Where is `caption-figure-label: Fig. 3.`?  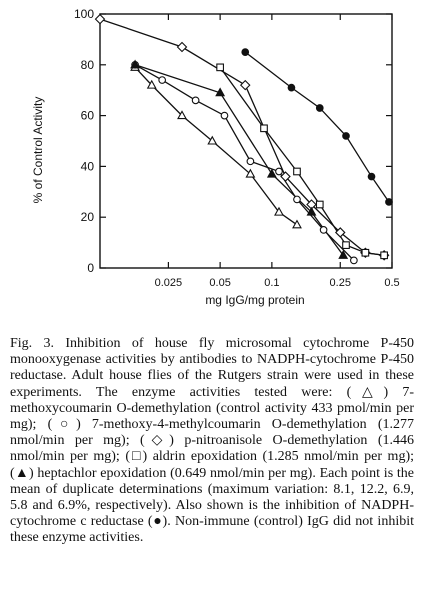 caption-figure-label: Fig. 3. is located at coordinates (32, 343).